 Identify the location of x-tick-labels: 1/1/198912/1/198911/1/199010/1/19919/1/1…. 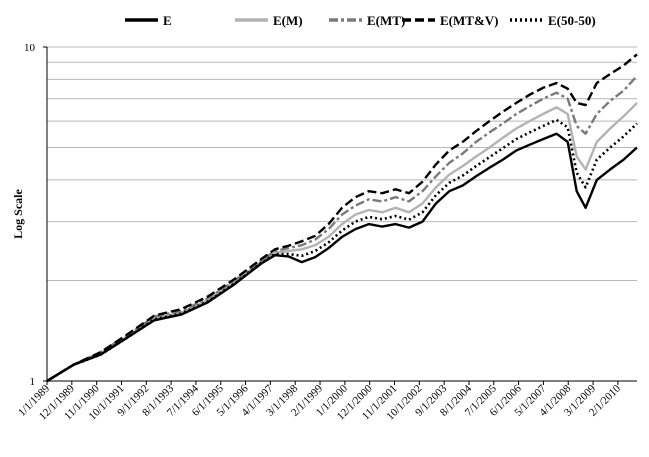
(319, 402).